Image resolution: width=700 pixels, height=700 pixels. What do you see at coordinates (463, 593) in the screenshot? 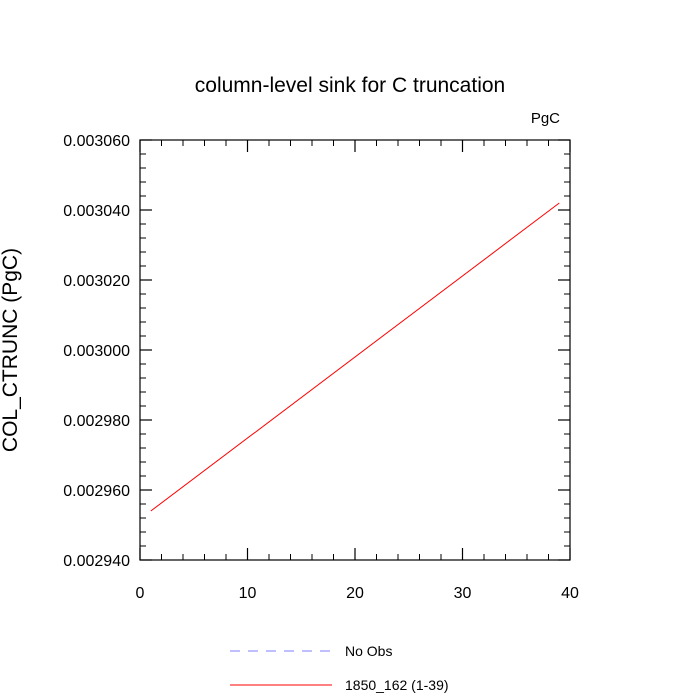
I see `x-tick-label: 30` at bounding box center [463, 593].